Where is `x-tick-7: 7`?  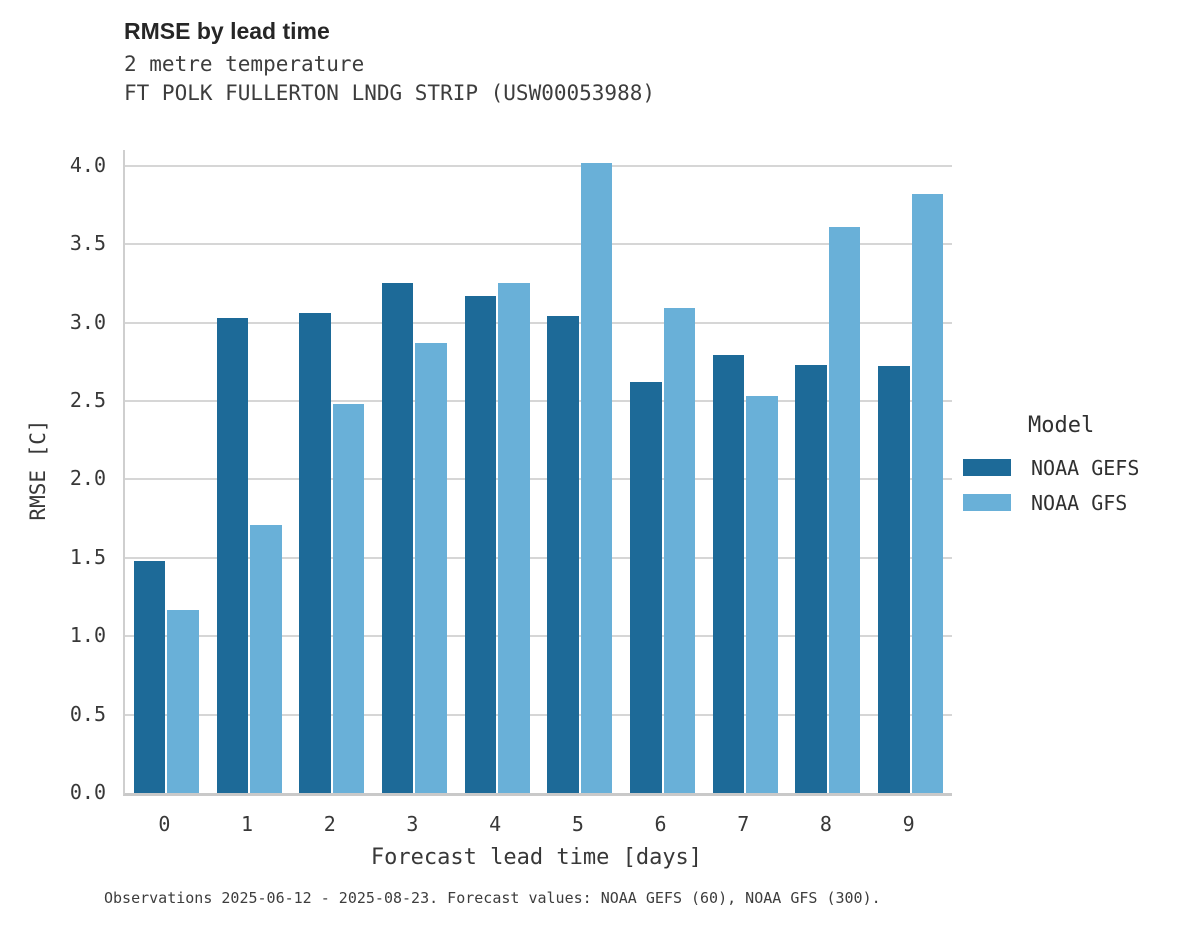
x-tick-7: 7 is located at coordinates (743, 824).